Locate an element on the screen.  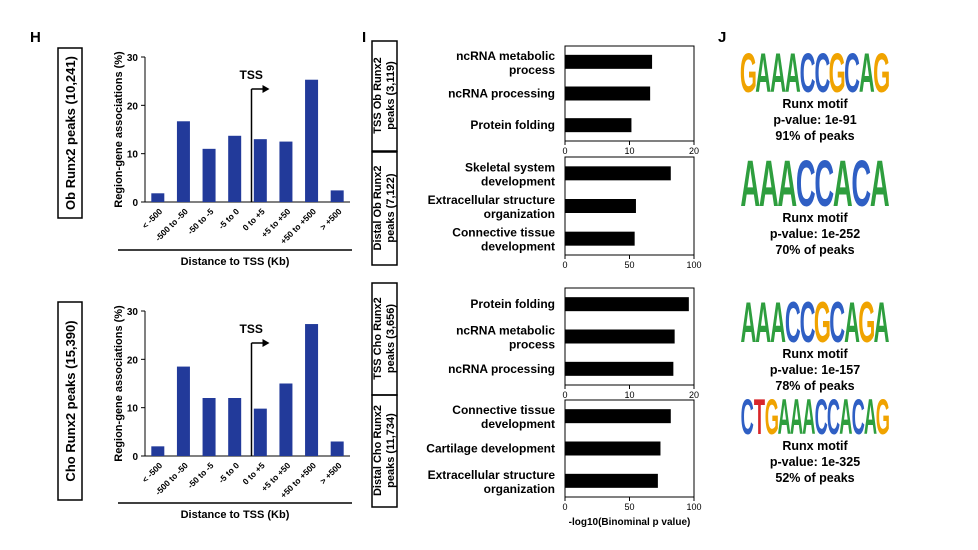
go-term-label: ncRNA processing is located at coordinates (501, 94).